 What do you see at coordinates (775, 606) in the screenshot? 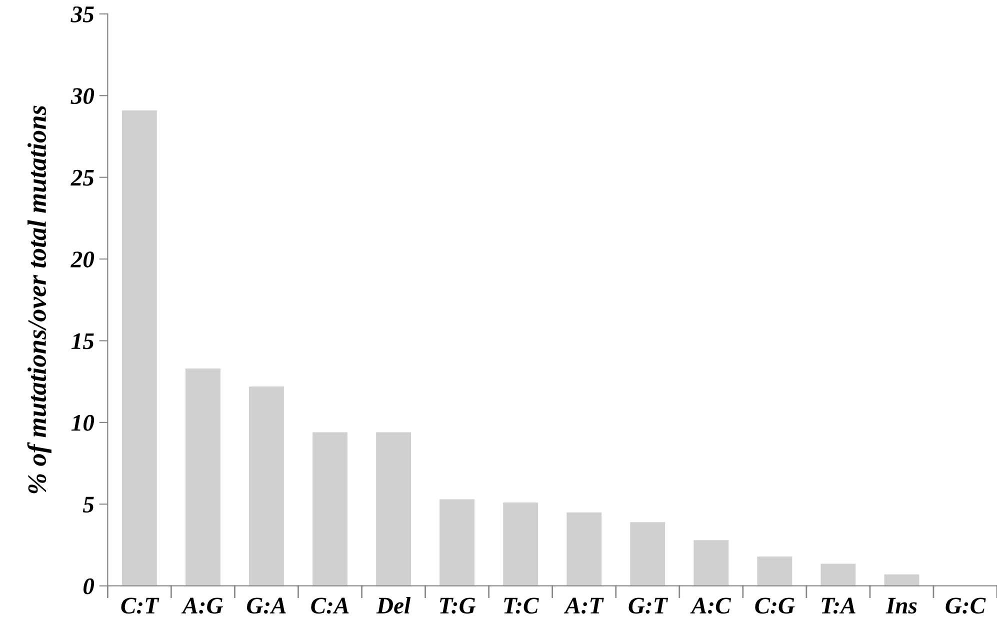
I see `x-tick-label: C:G` at bounding box center [775, 606].